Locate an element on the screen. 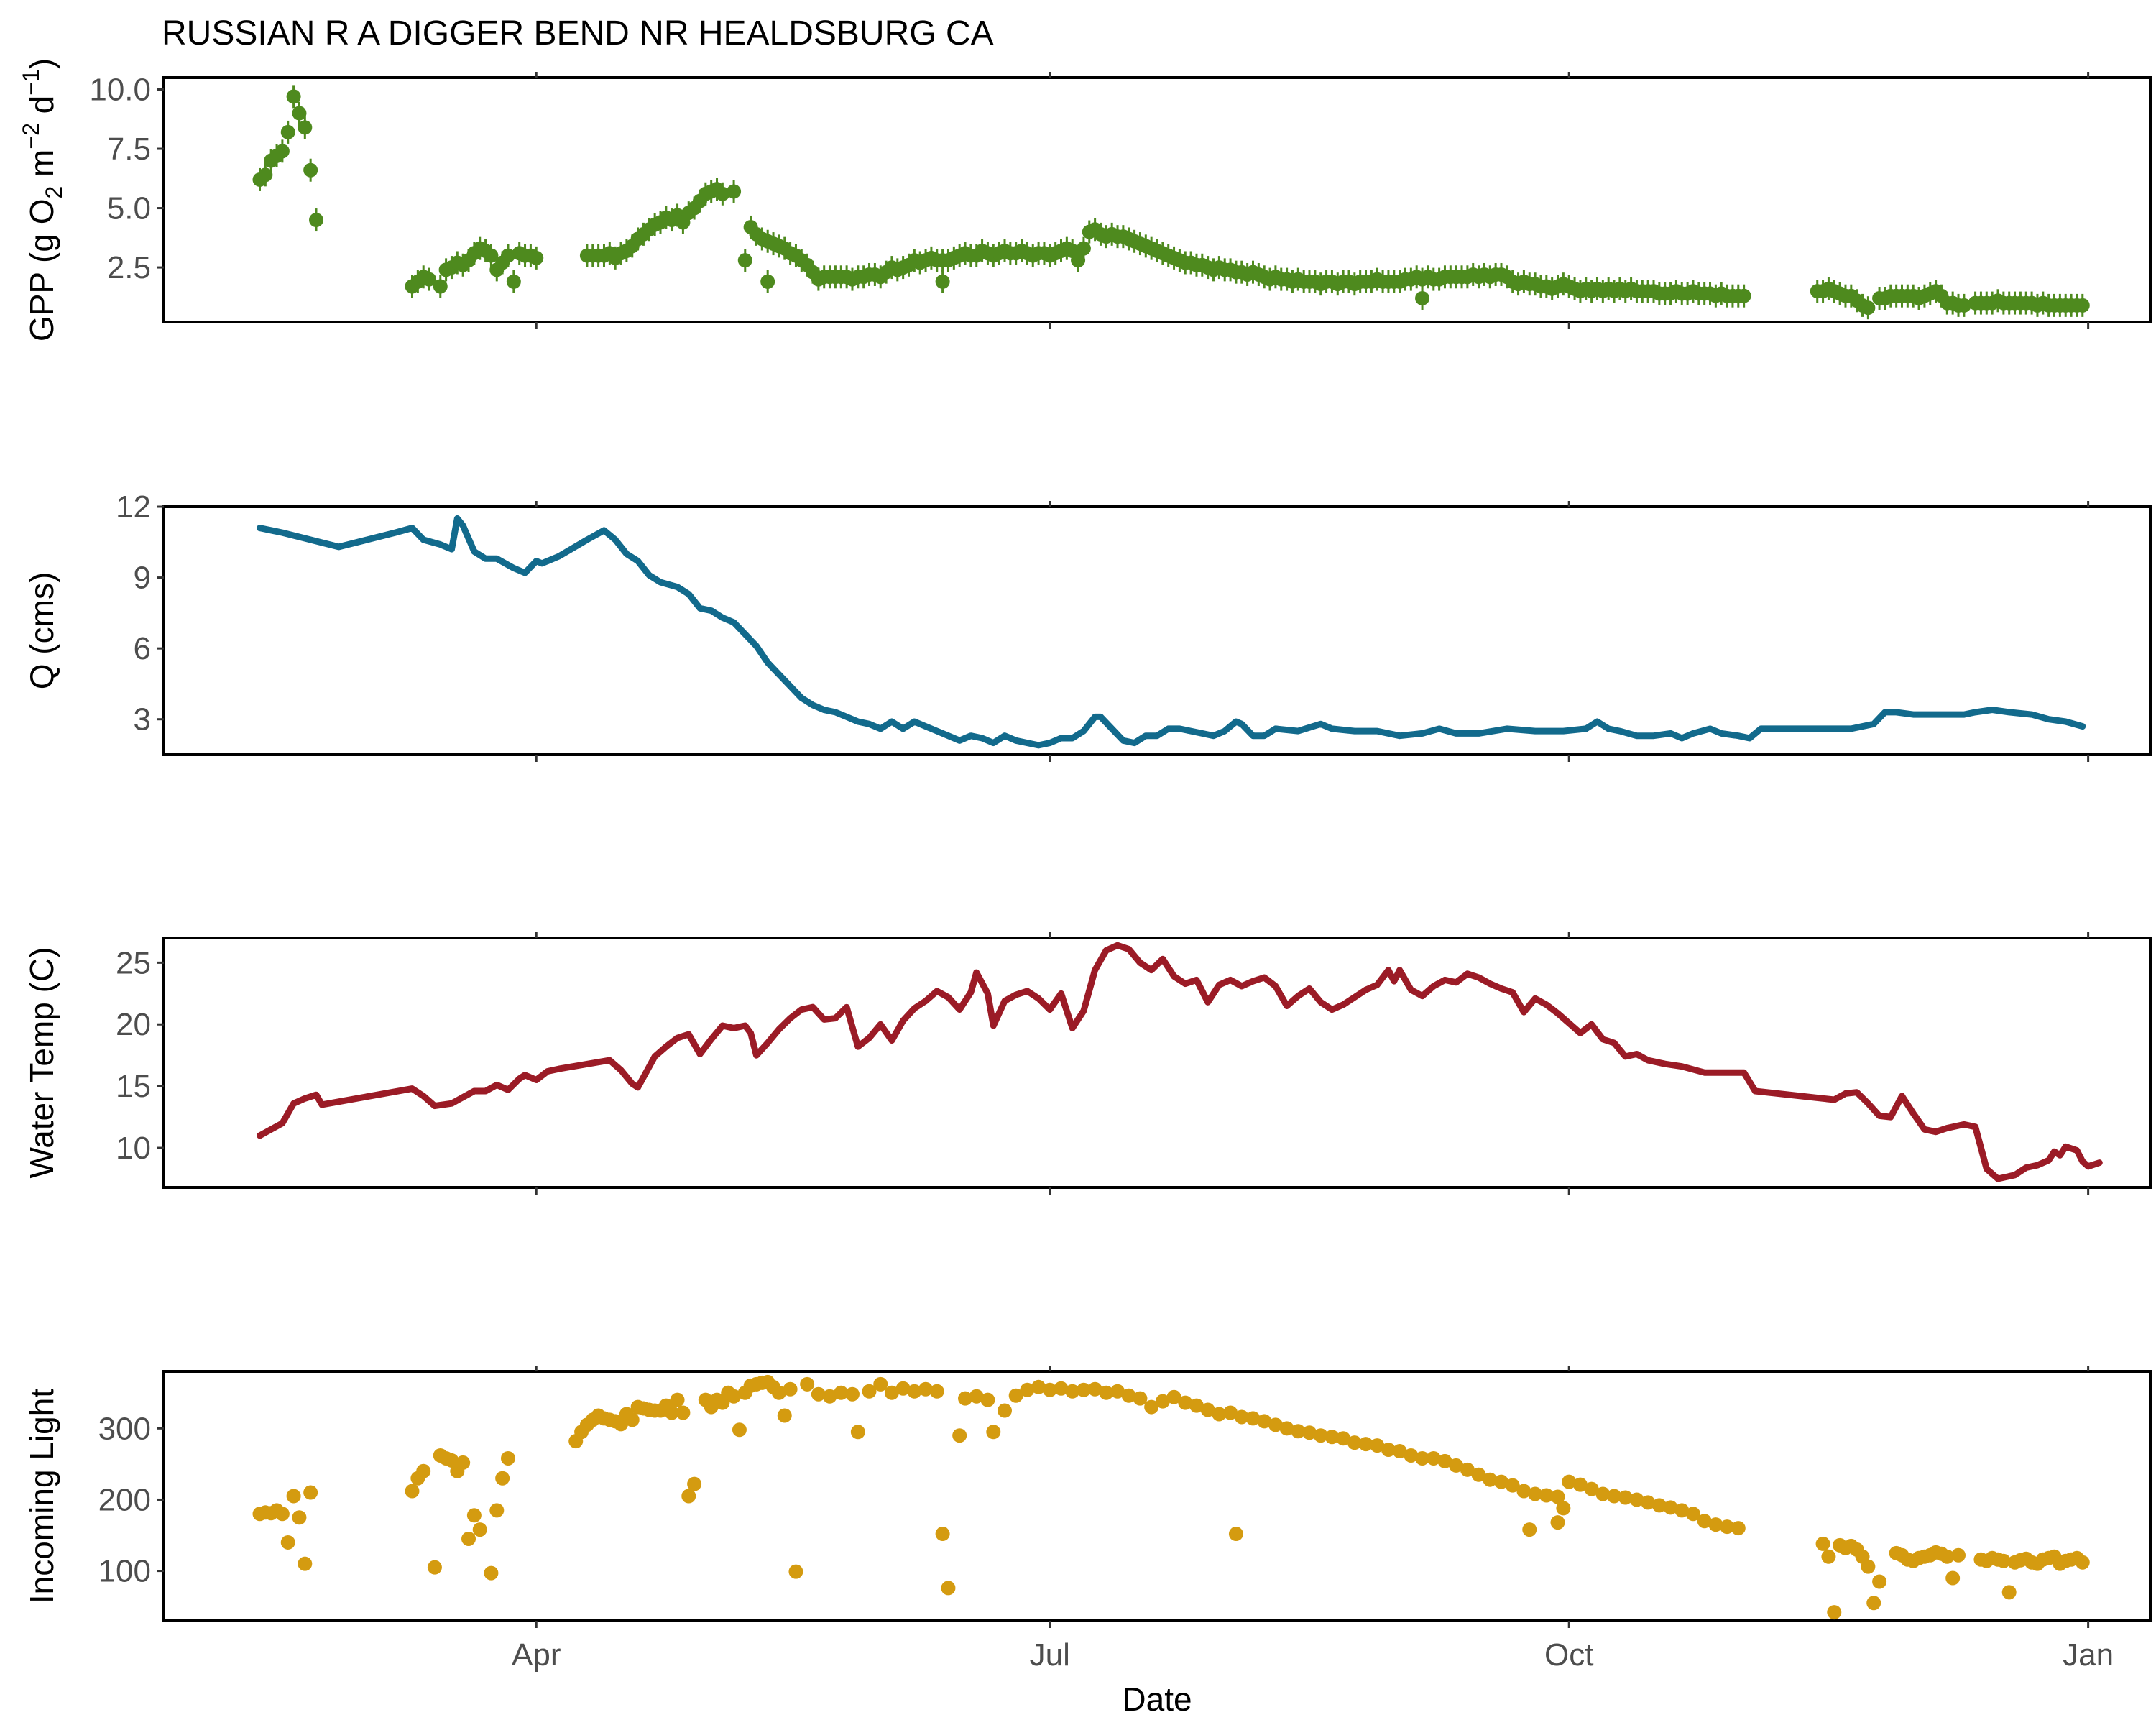 The image size is (2156, 1725). y-tick-label: 10 is located at coordinates (133, 1148).